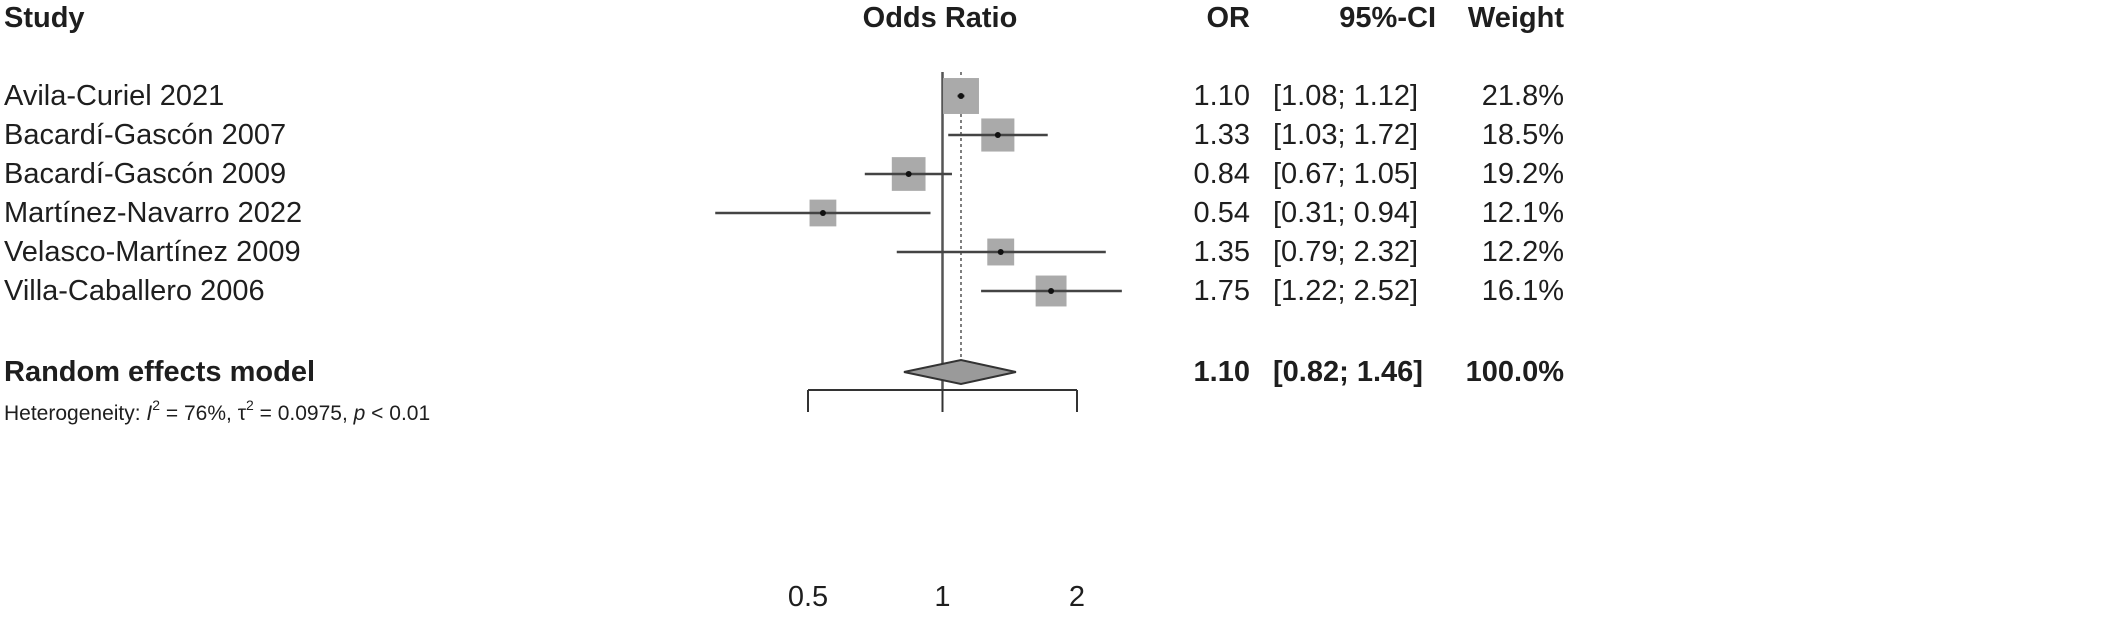 The width and height of the screenshot is (2128, 634). What do you see at coordinates (145, 174) in the screenshot?
I see `study-label: Bacardí-Gascón 2009` at bounding box center [145, 174].